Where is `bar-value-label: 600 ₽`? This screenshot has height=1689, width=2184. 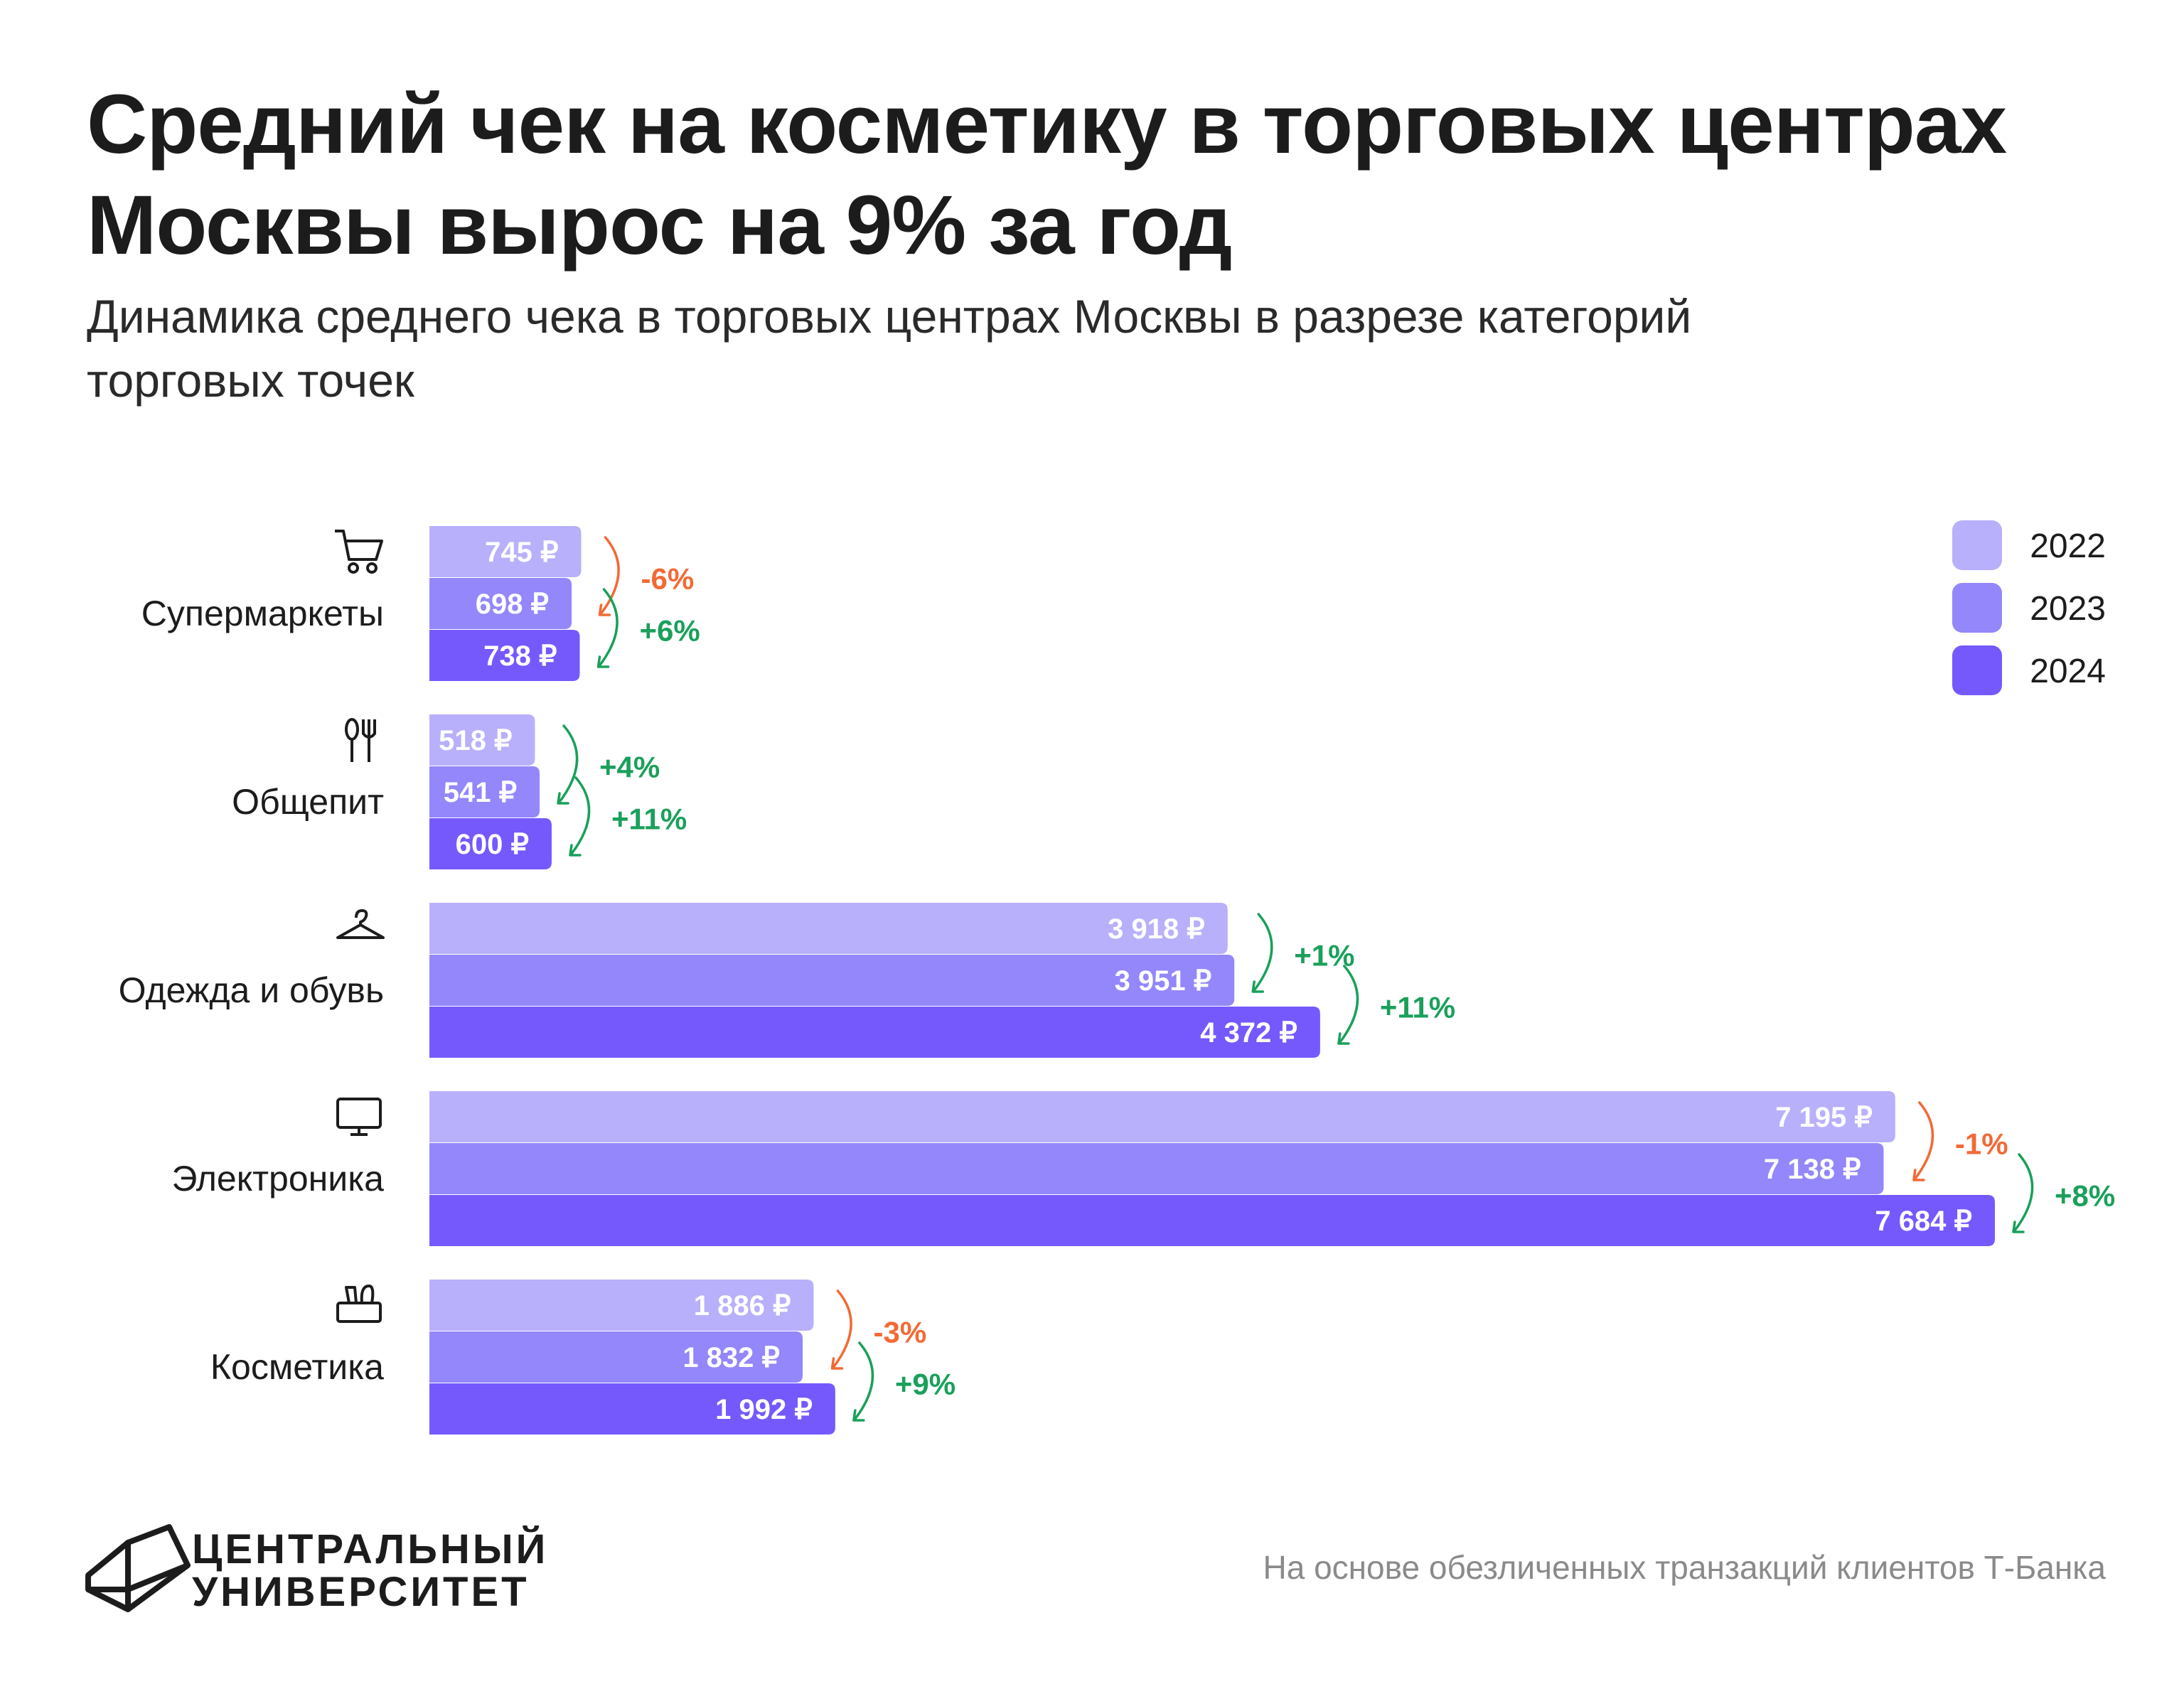 bar-value-label: 600 ₽ is located at coordinates (492, 844).